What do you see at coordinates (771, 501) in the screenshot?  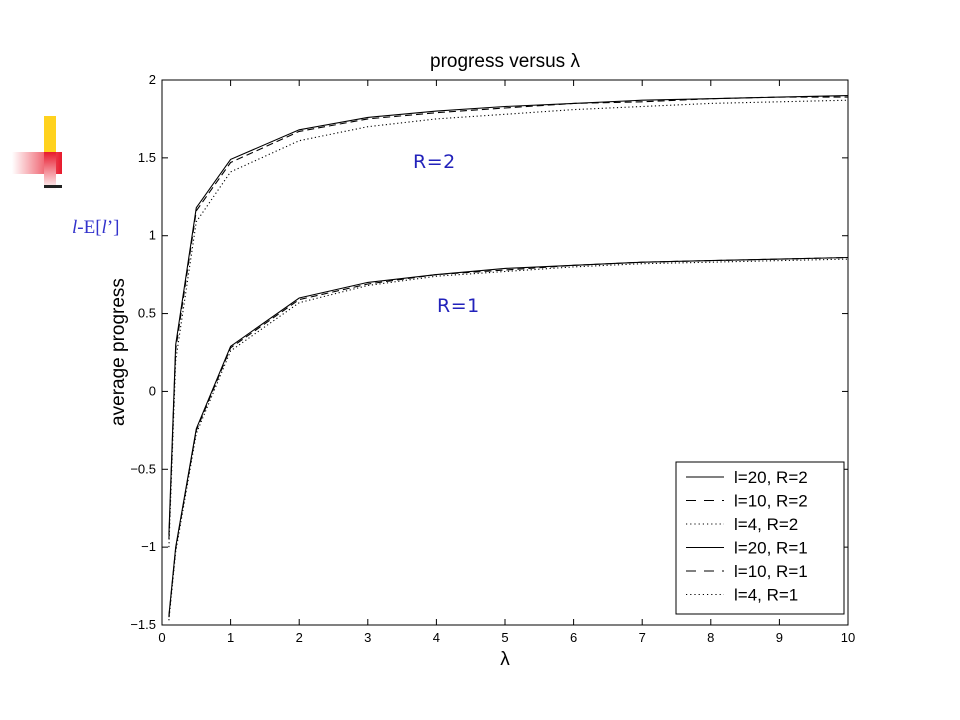 I see `legend-entry: l=10, R=2` at bounding box center [771, 501].